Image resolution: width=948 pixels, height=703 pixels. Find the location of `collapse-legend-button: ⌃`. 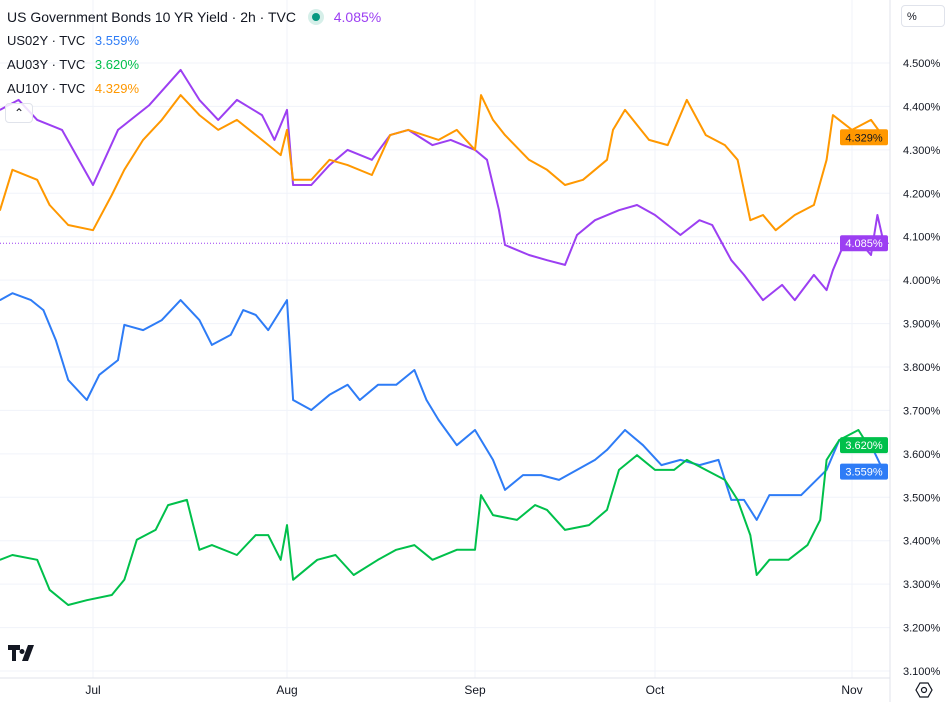

collapse-legend-button: ⌃ is located at coordinates (19, 113).